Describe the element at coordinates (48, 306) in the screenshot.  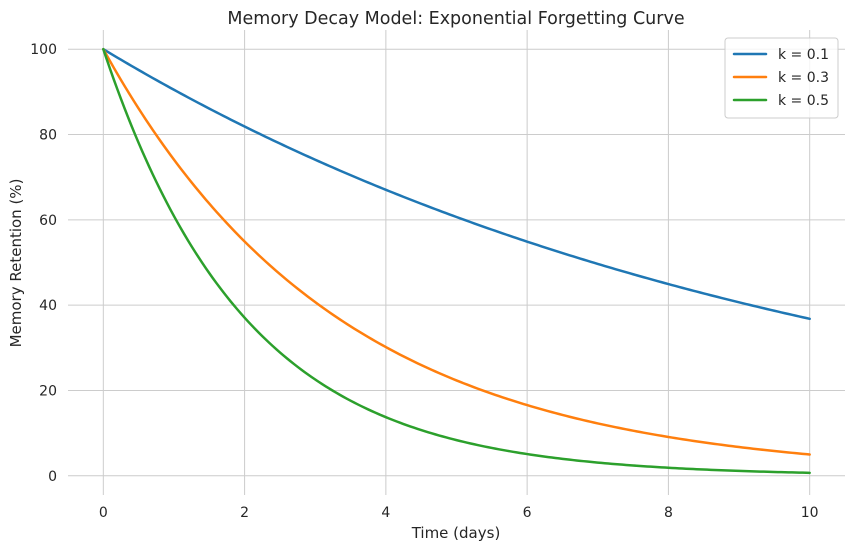
I see `y-tick-label: 40` at that location.